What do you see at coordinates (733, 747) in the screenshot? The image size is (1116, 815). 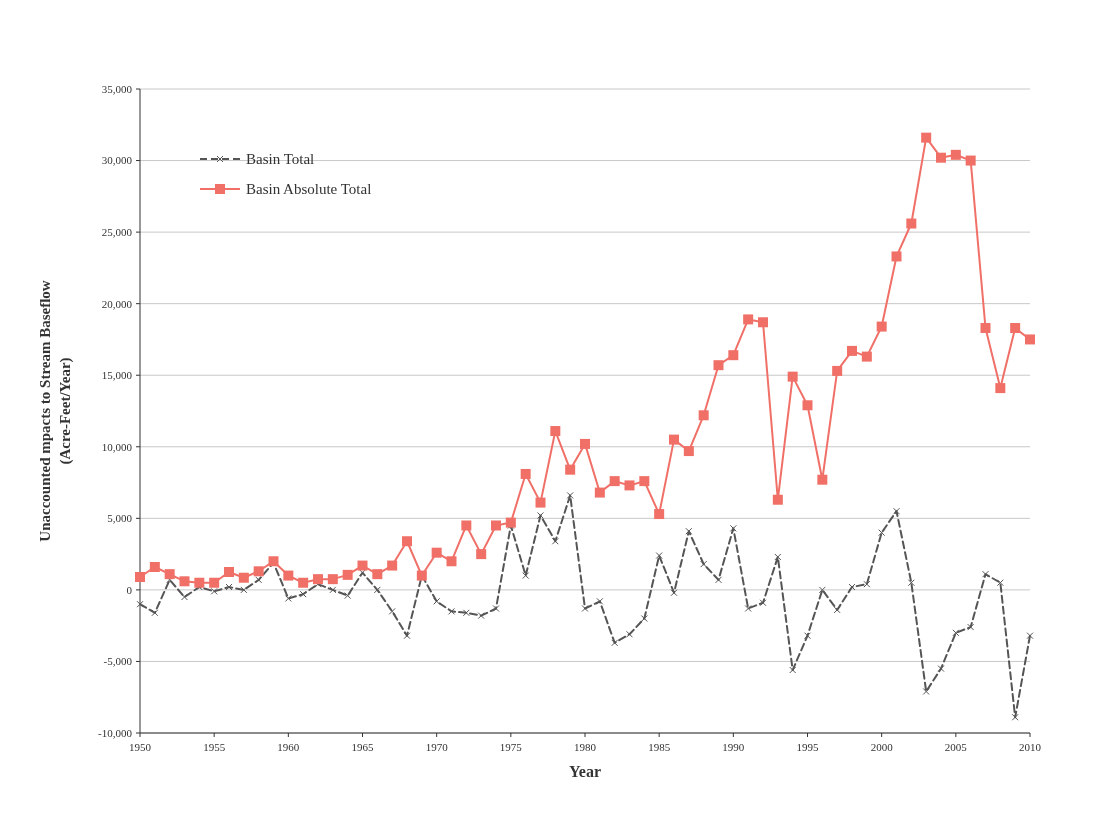 I see `x-tick-label: 1990` at bounding box center [733, 747].